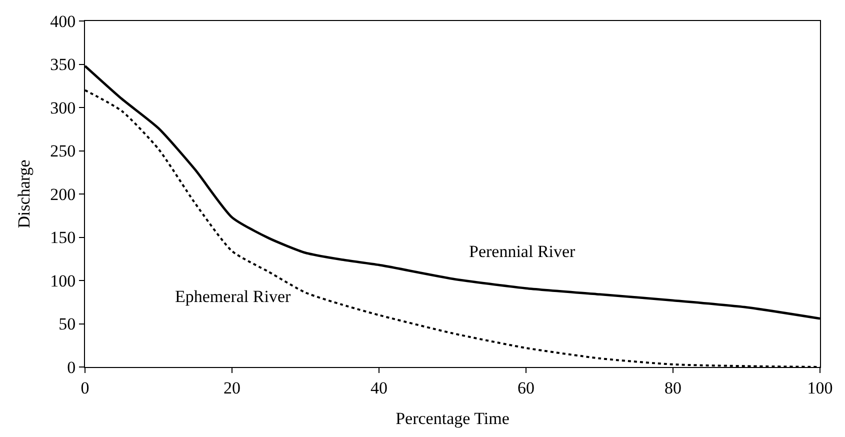 This screenshot has width=845, height=437. I want to click on series-label: Perennial River, so click(522, 251).